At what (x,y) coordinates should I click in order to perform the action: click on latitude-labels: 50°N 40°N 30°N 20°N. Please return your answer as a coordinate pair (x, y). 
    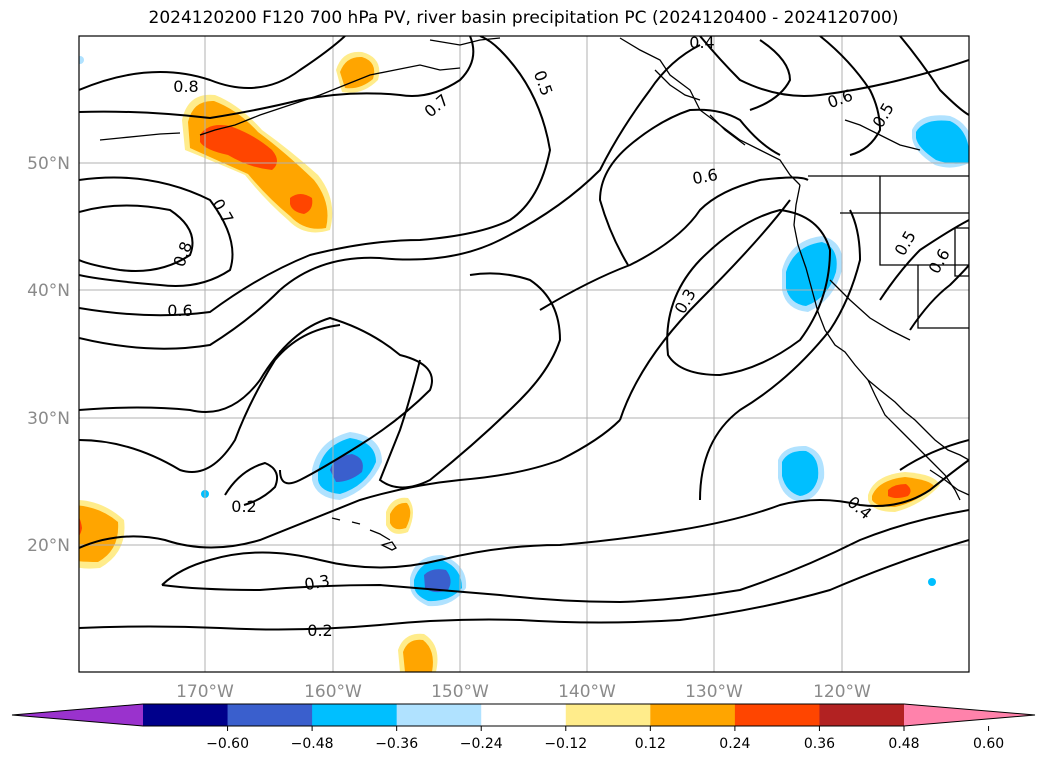
    Looking at the image, I should click on (48, 355).